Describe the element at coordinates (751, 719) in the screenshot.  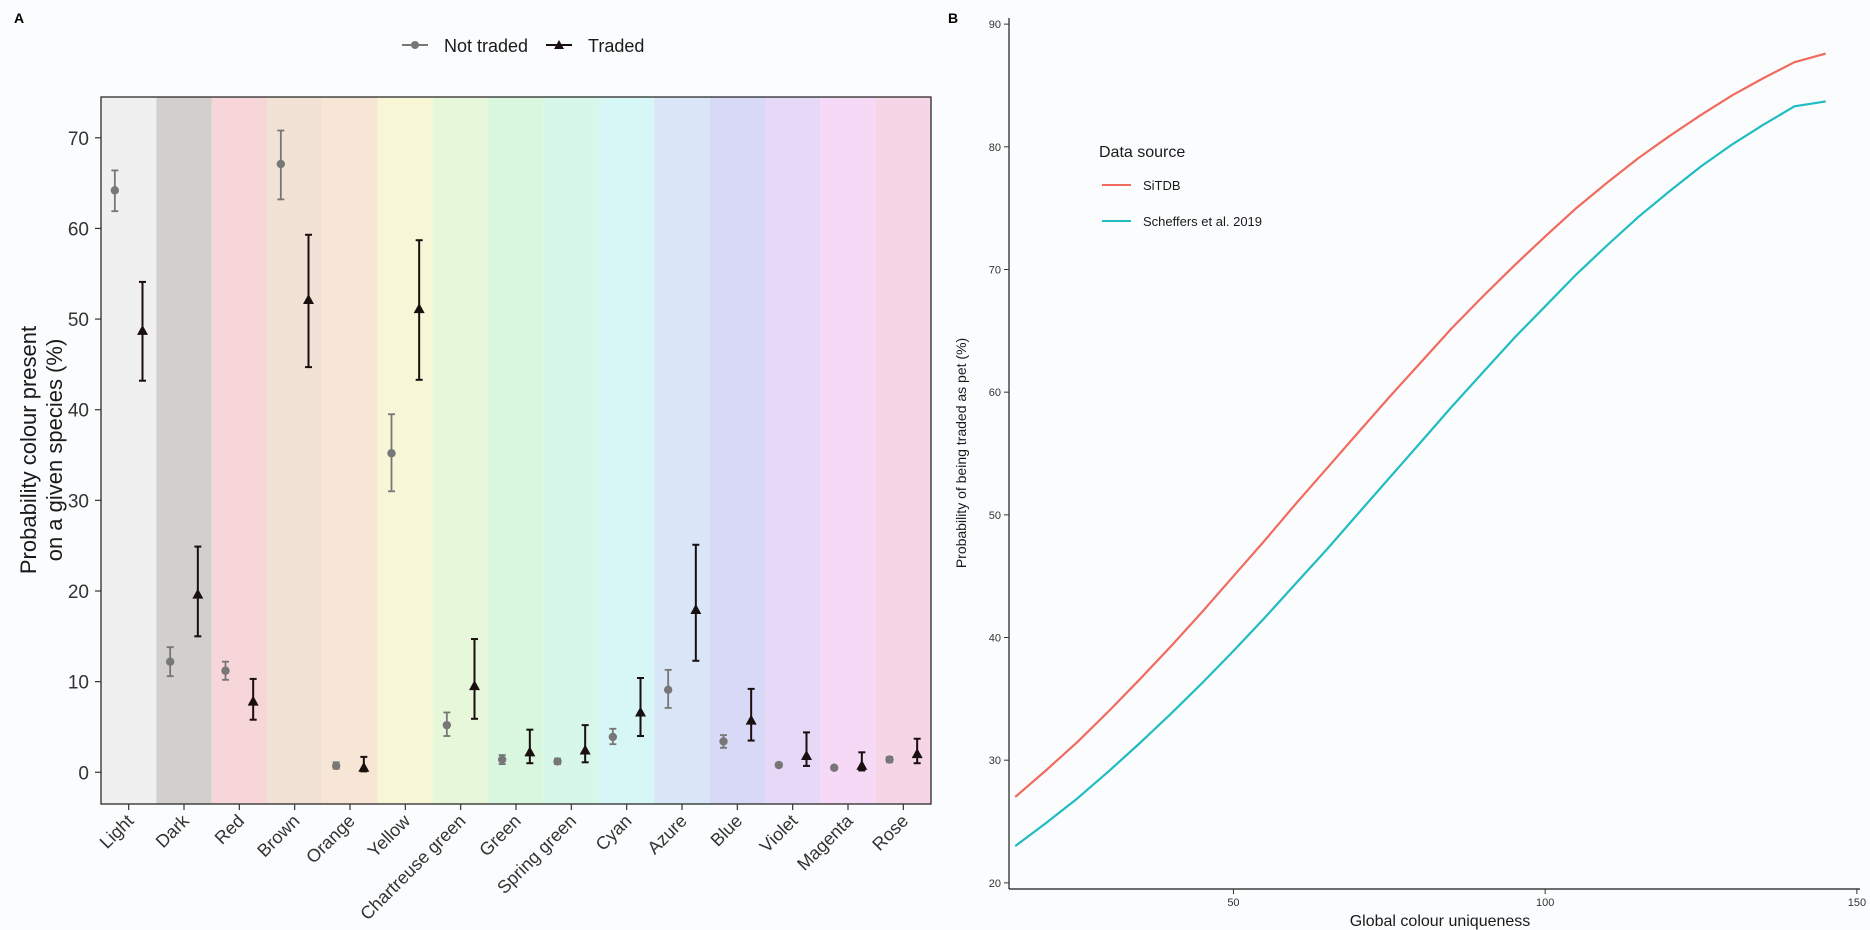
I see `point-traded-blue` at that location.